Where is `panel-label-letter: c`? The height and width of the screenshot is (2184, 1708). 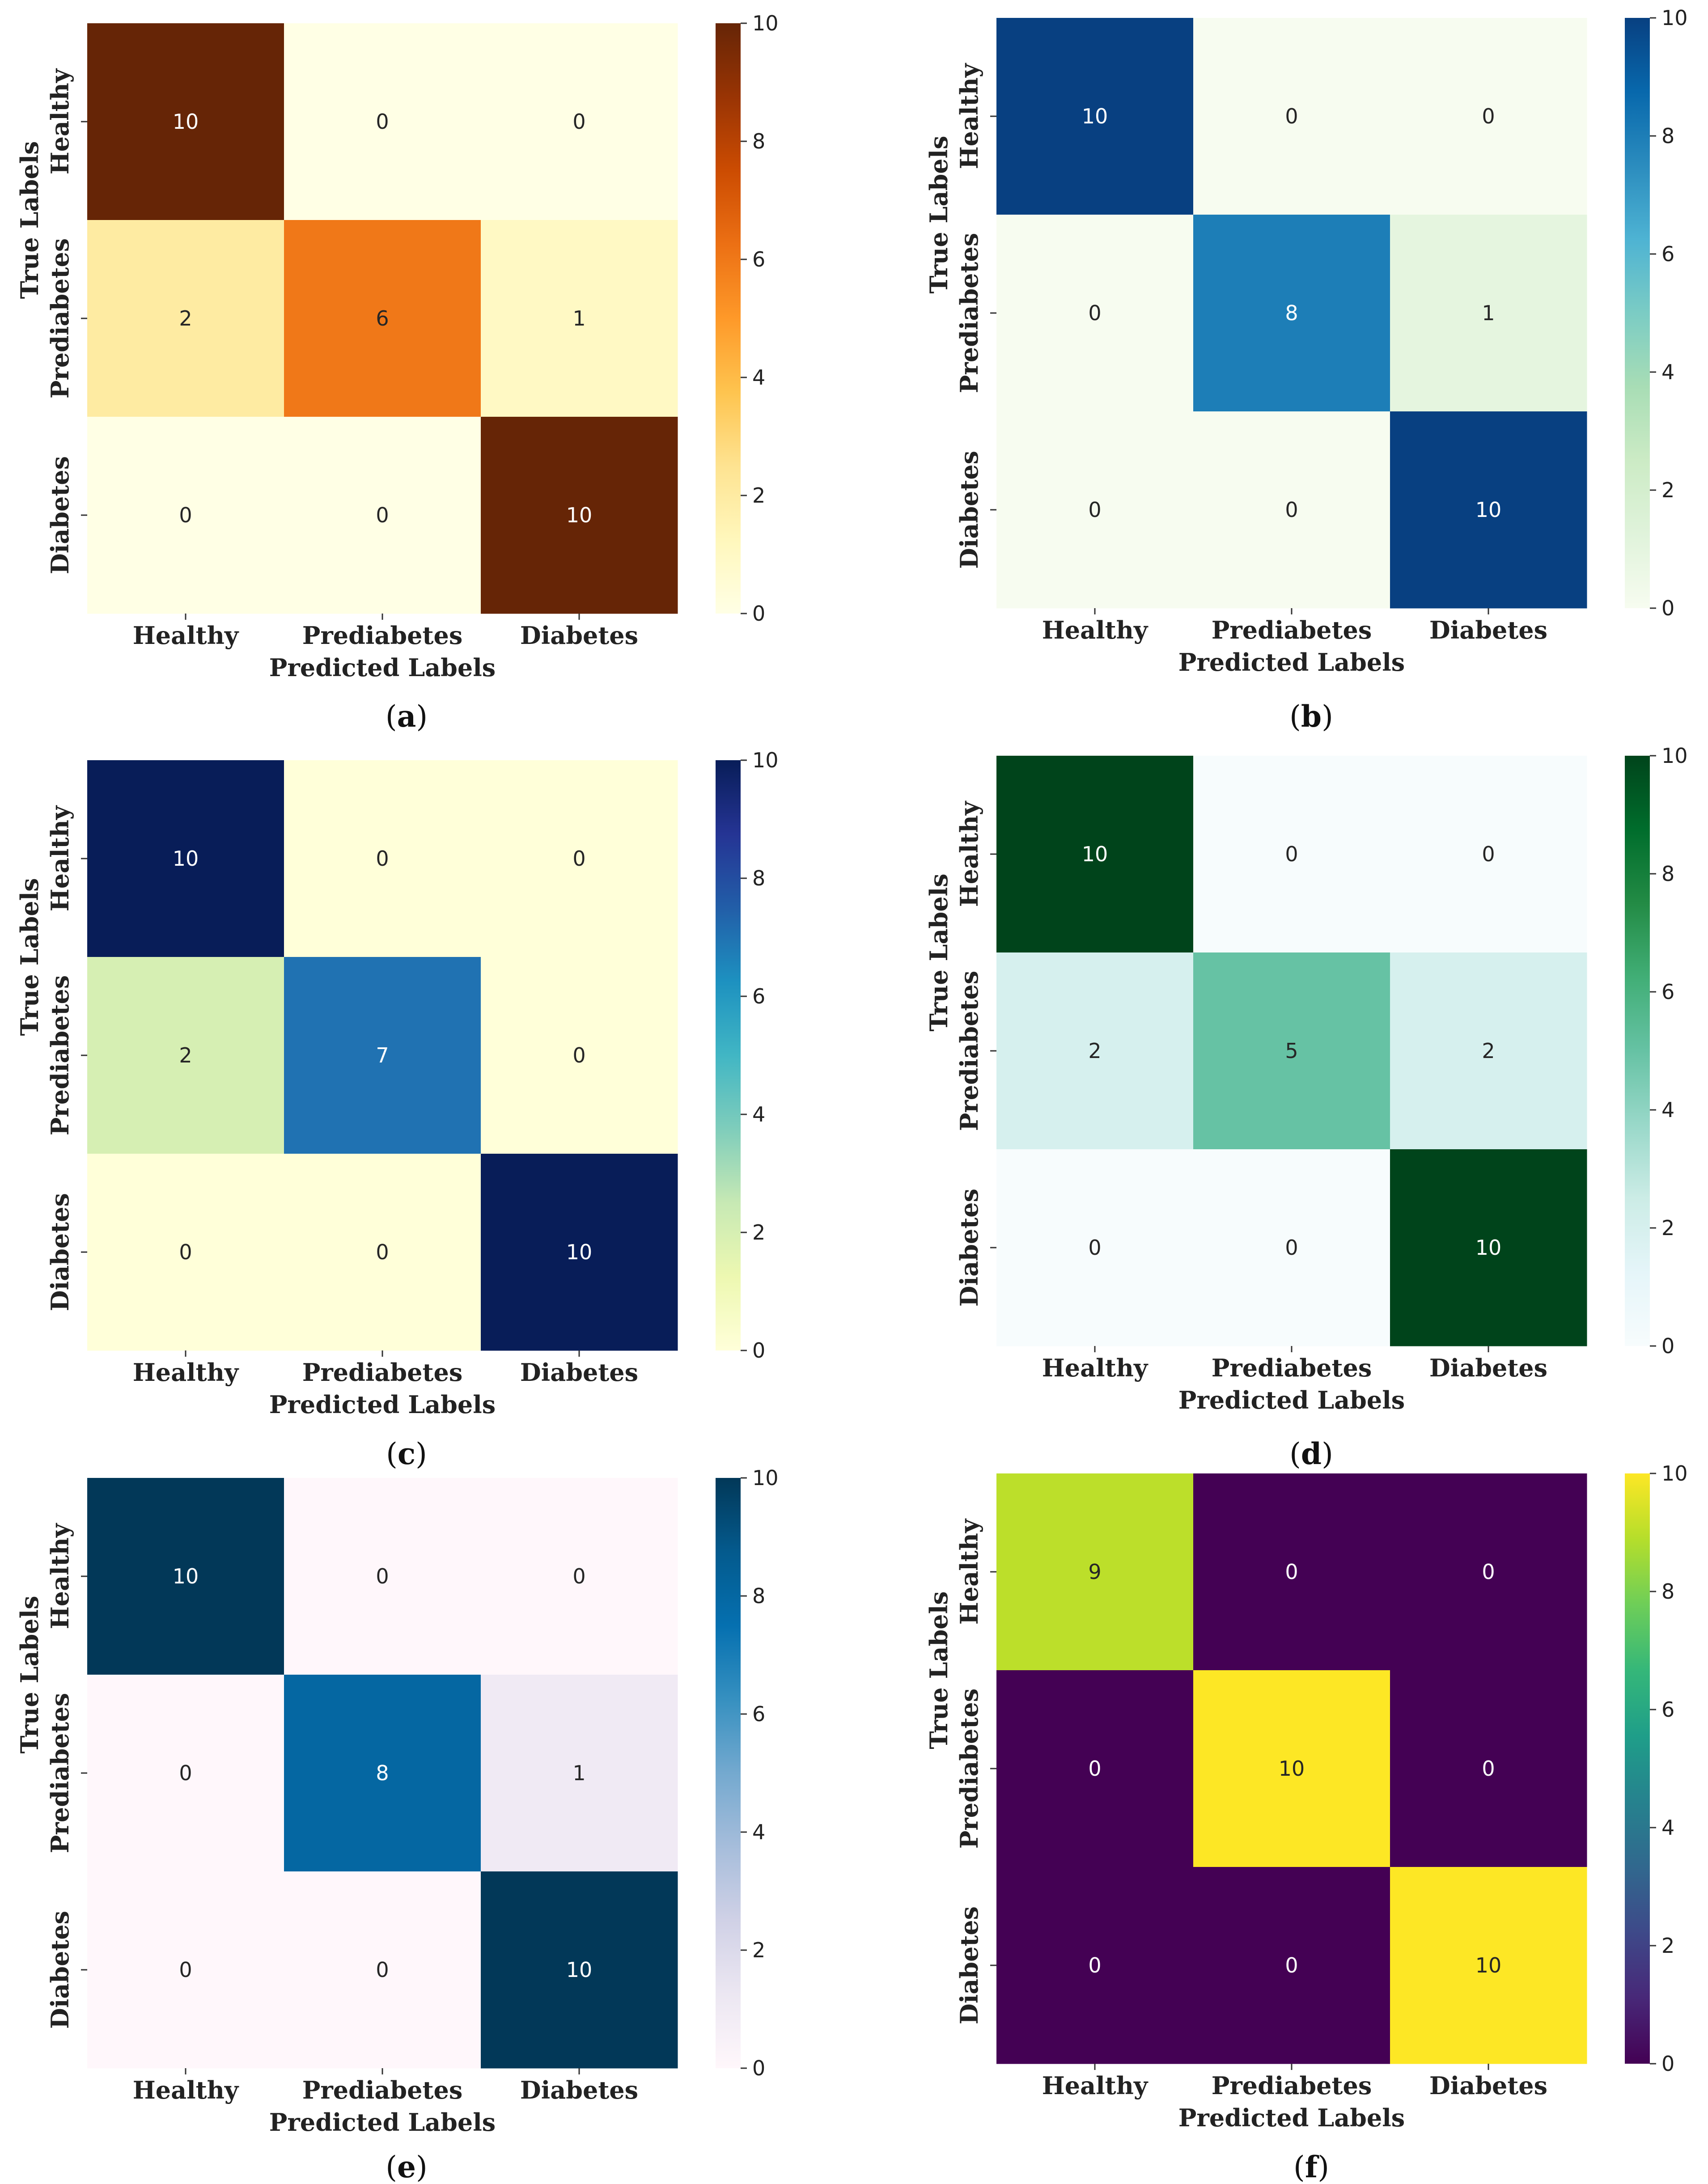 panel-label-letter: c is located at coordinates (406, 1453).